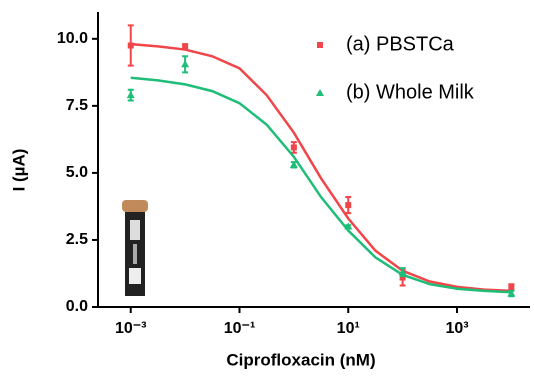 The image size is (534, 379). Describe the element at coordinates (400, 44) in the screenshot. I see `legend-label: (a) PBSTCa` at that location.